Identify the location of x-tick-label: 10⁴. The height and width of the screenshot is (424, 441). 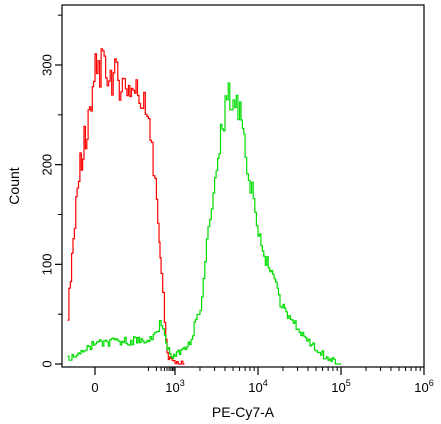
(257, 386).